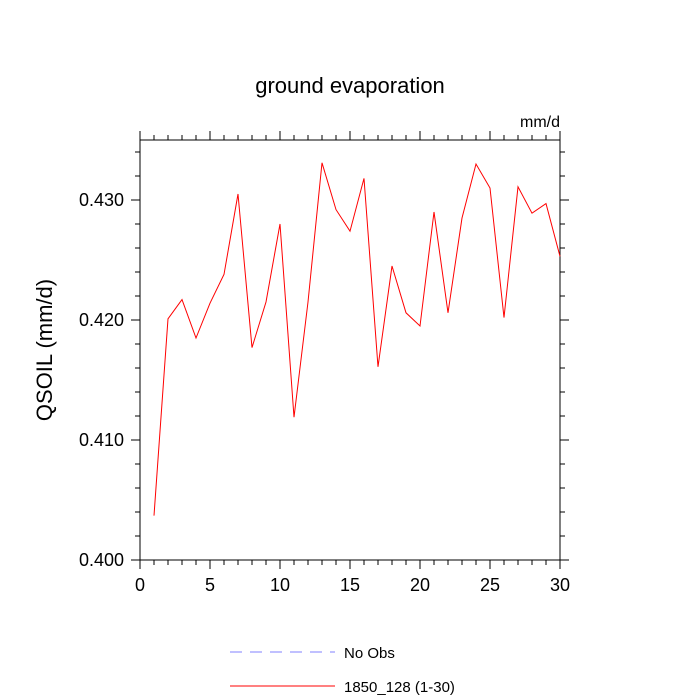  What do you see at coordinates (350, 585) in the screenshot?
I see `x-tick-label: 15` at bounding box center [350, 585].